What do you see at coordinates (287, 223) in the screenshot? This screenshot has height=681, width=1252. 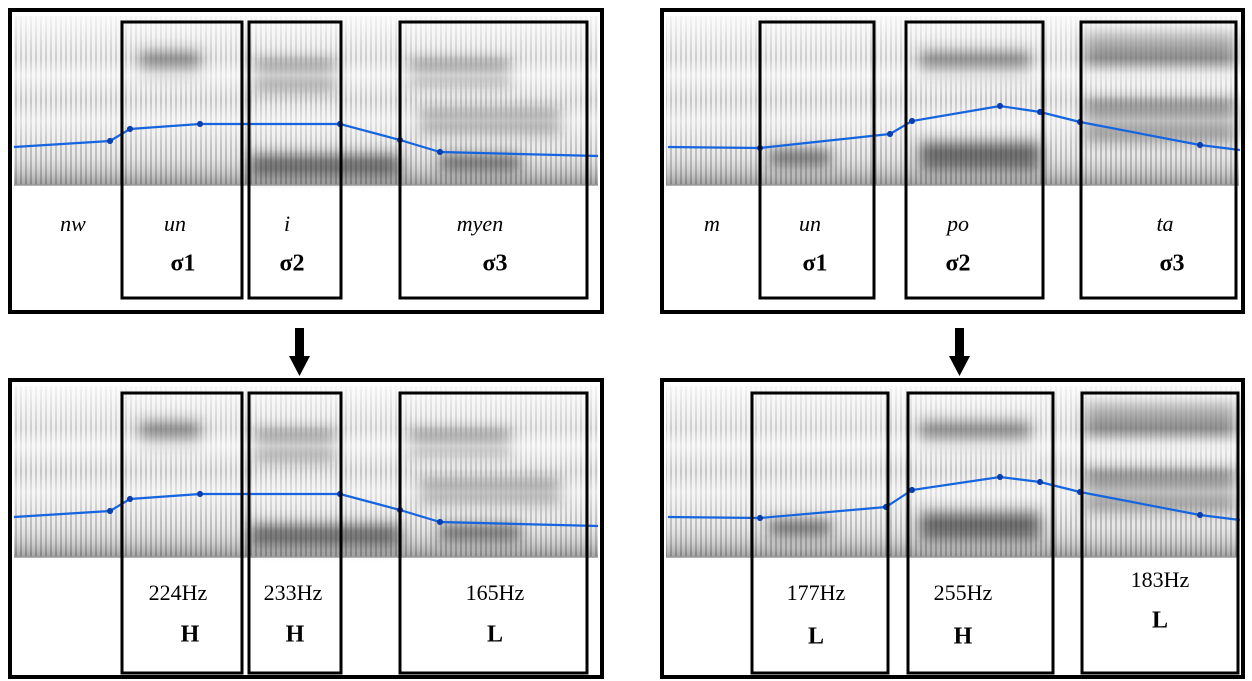 I see `segment-label: i` at bounding box center [287, 223].